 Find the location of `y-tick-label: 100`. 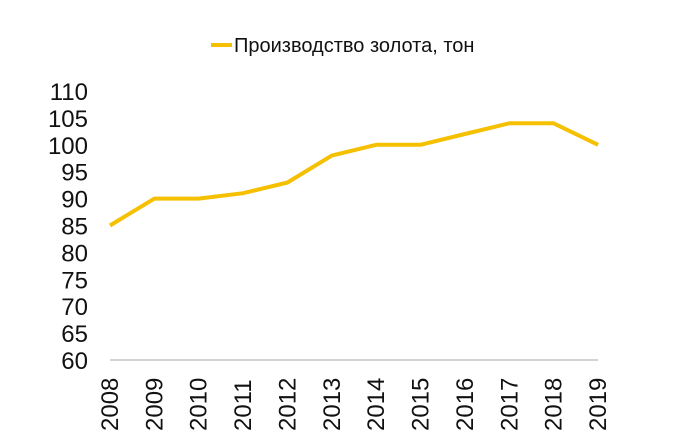

y-tick-label: 100 is located at coordinates (68, 146).